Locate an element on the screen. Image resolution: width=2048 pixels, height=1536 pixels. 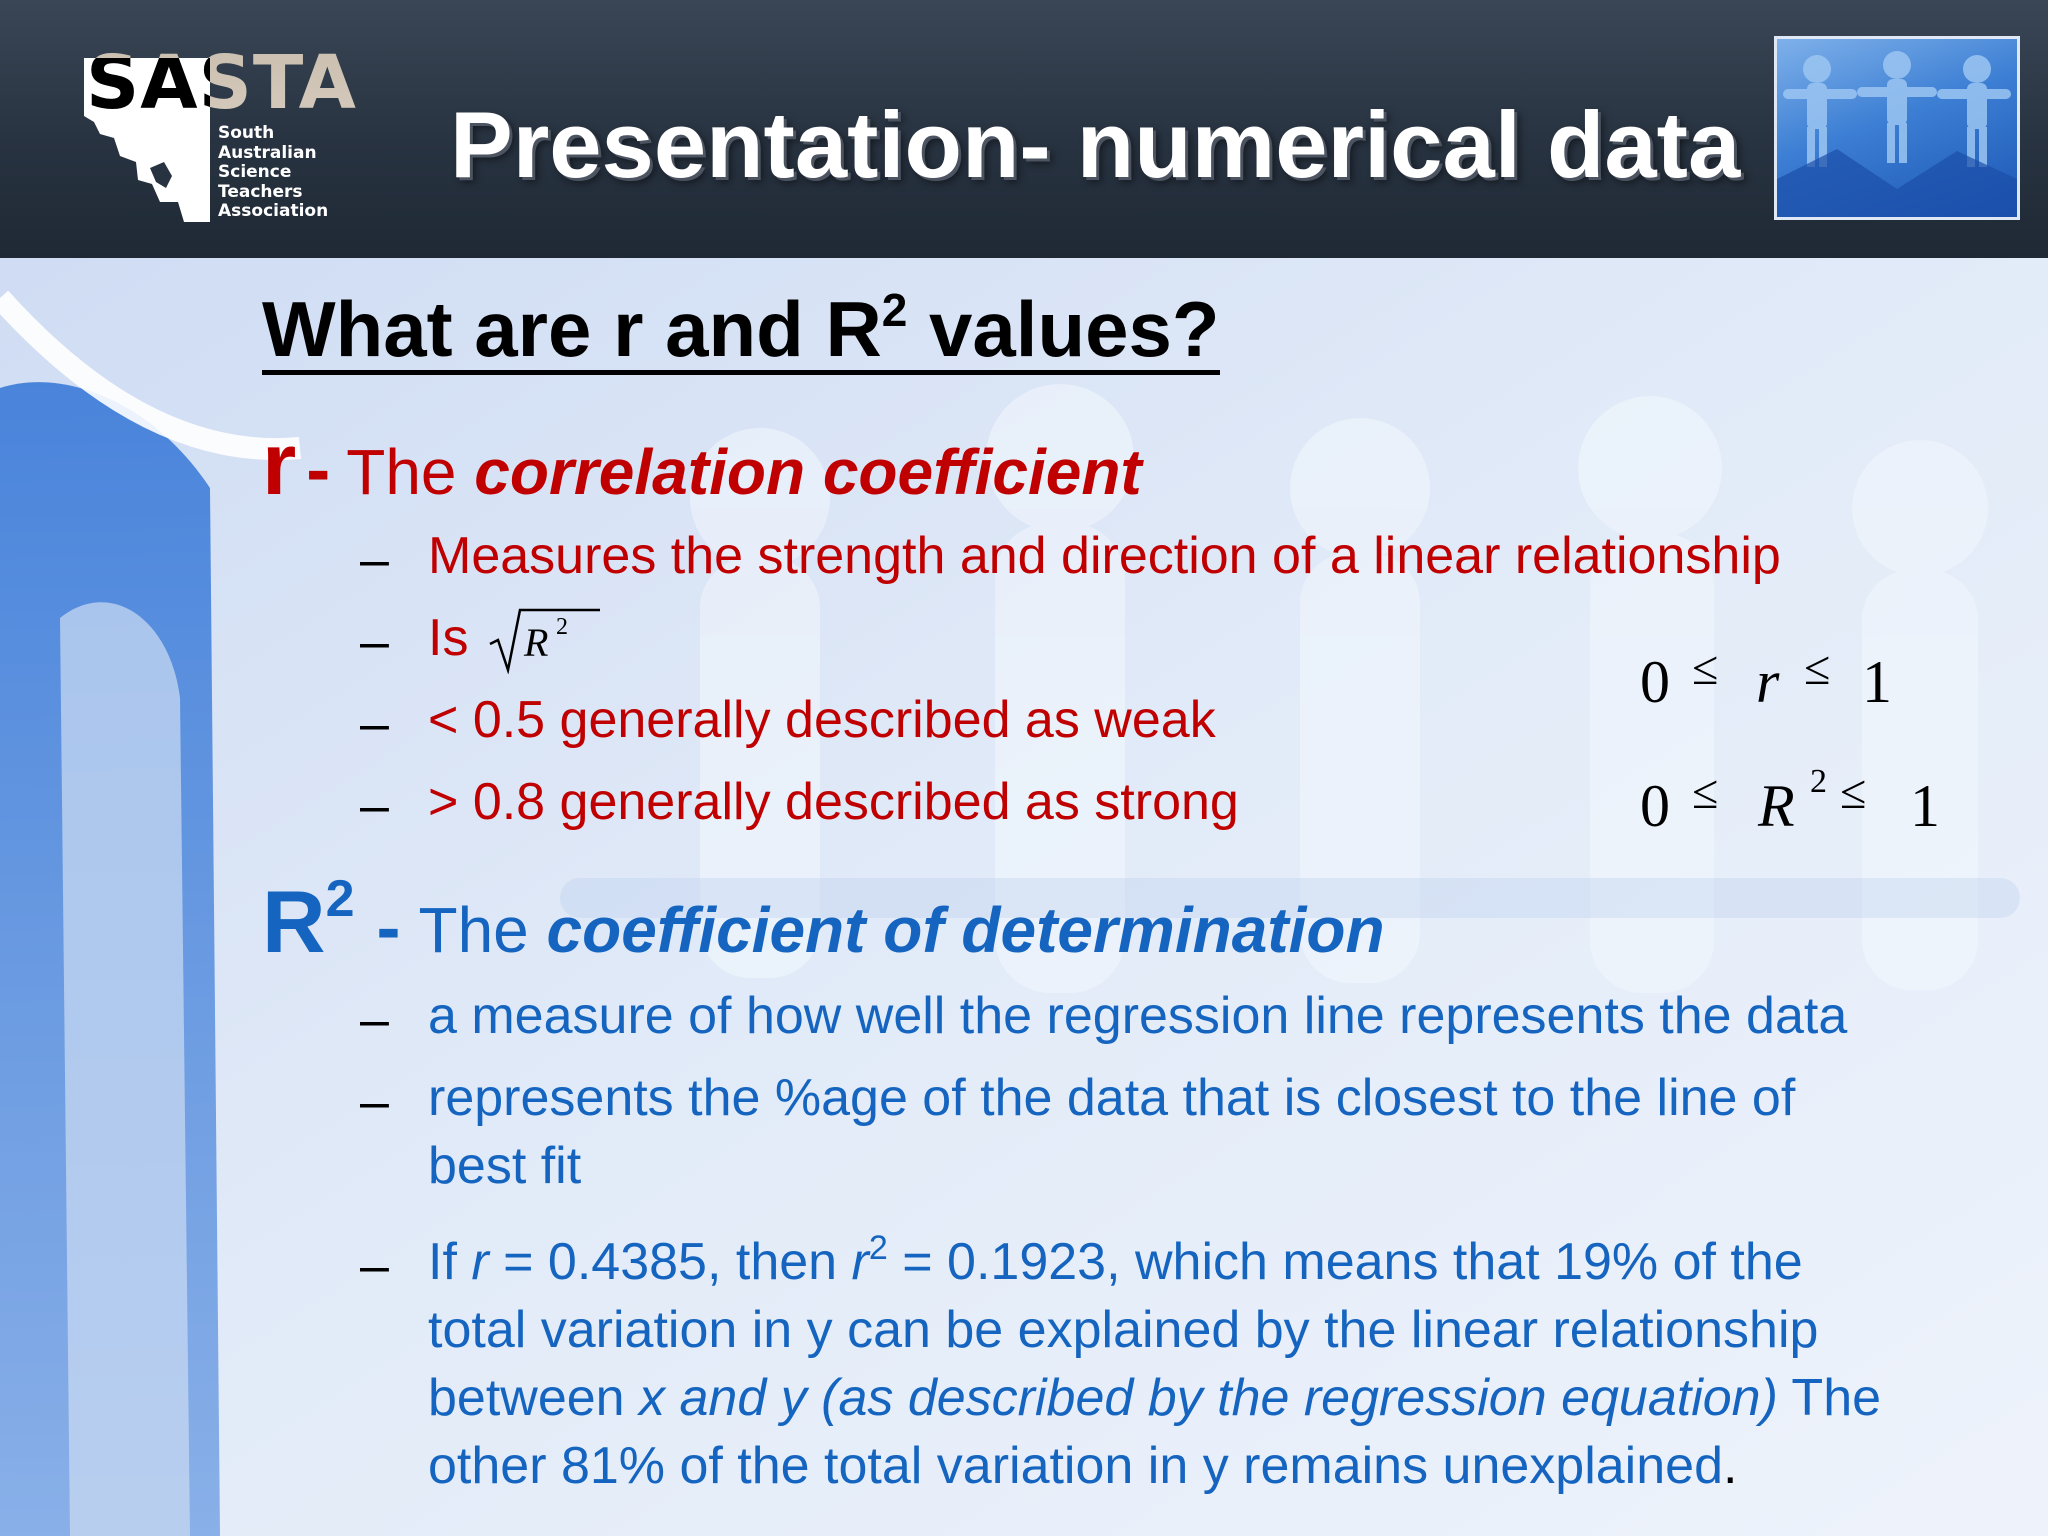
example-text: If is located at coordinates (450, 1262).